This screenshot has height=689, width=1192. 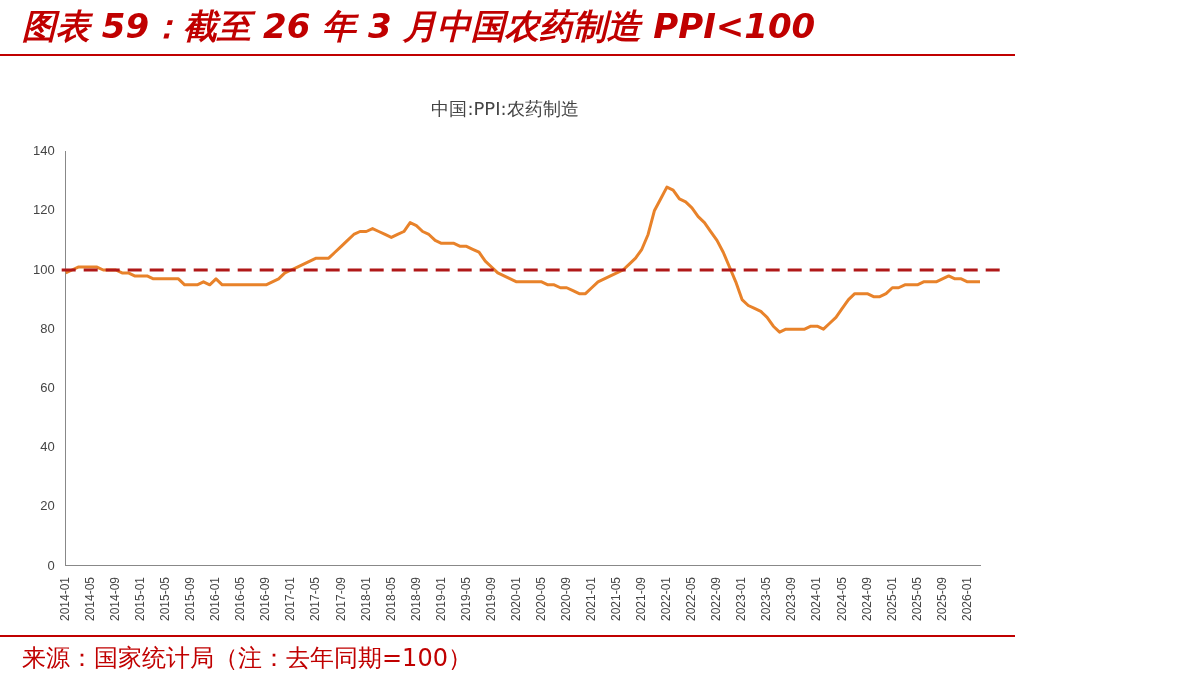 I want to click on x-tick-label: 2023-05, so click(x=766, y=599).